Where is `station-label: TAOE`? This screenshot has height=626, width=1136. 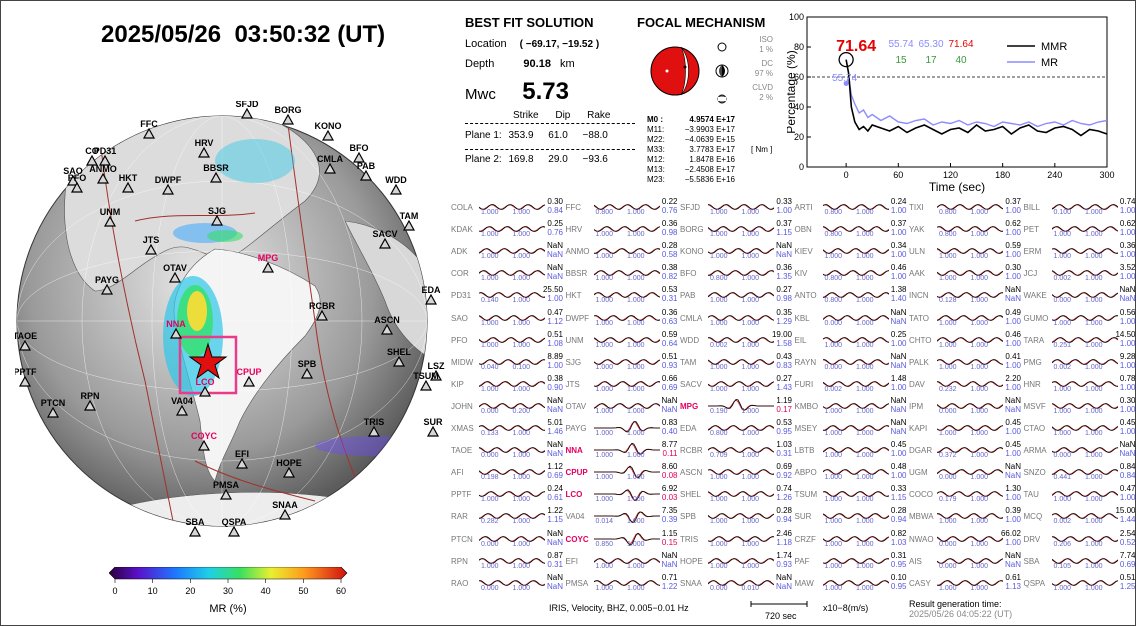
station-label: TAOE is located at coordinates (26, 336).